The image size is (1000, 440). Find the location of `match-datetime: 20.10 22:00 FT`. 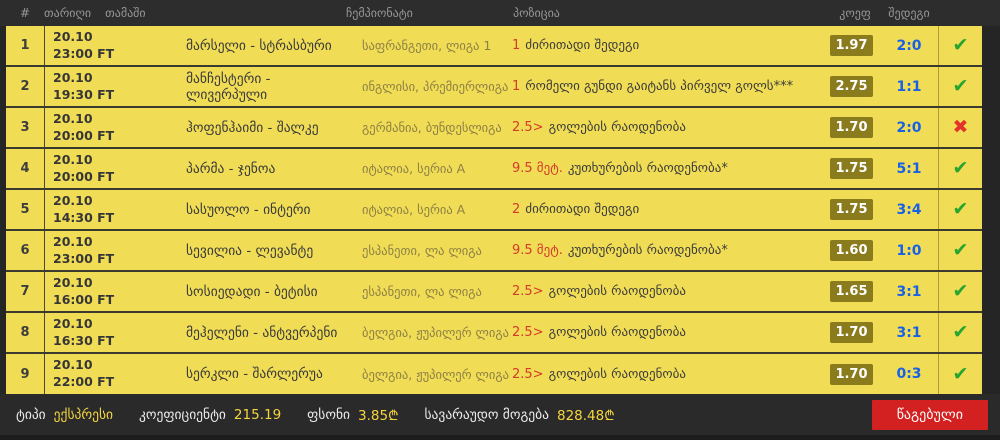

match-datetime: 20.10 22:00 FT is located at coordinates (114, 374).